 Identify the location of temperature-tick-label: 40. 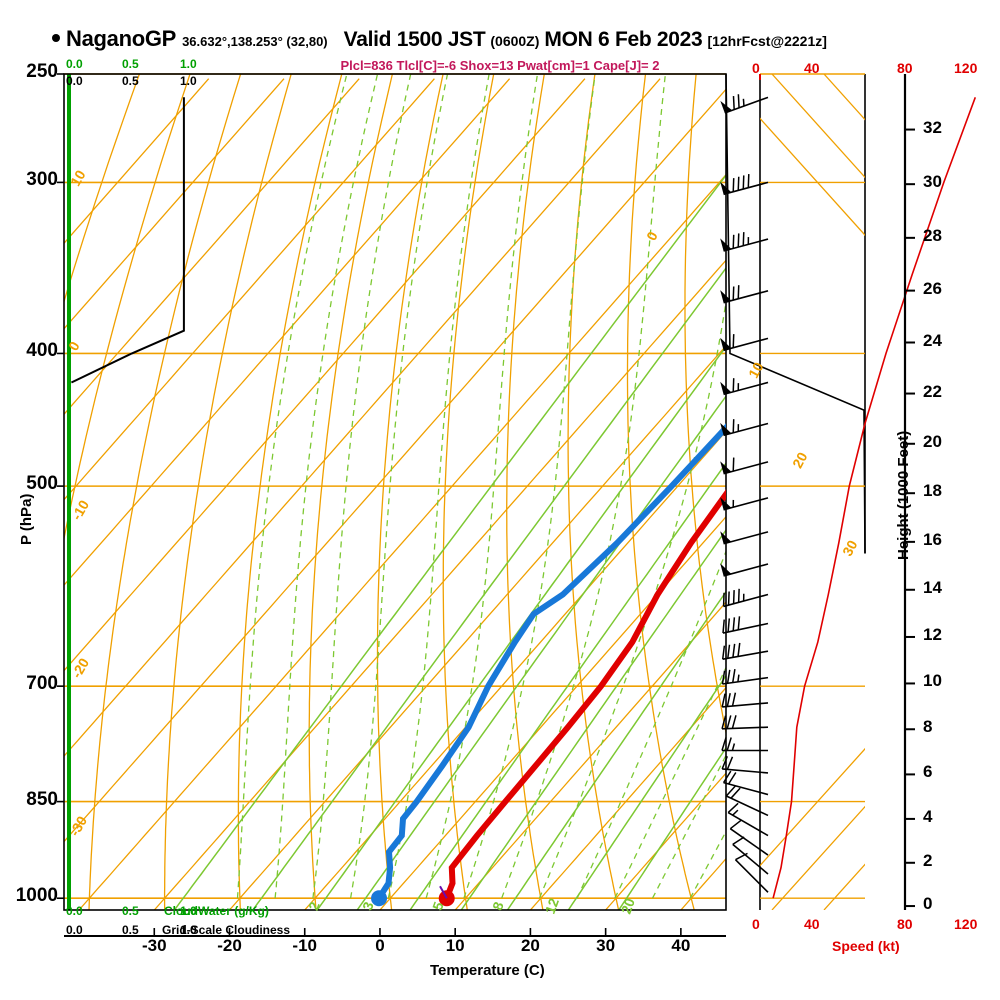
(681, 945).